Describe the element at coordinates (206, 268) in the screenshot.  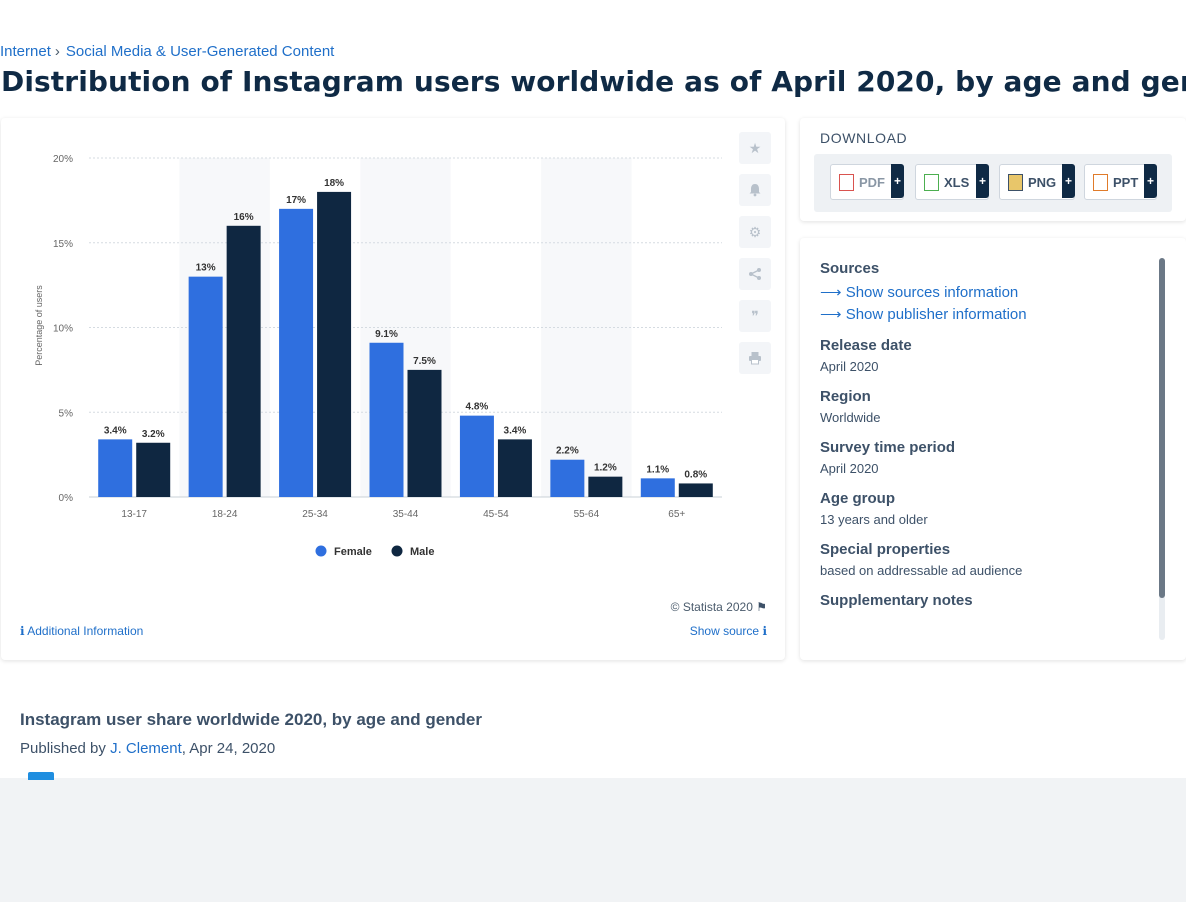
I see `data-label: 13%` at that location.